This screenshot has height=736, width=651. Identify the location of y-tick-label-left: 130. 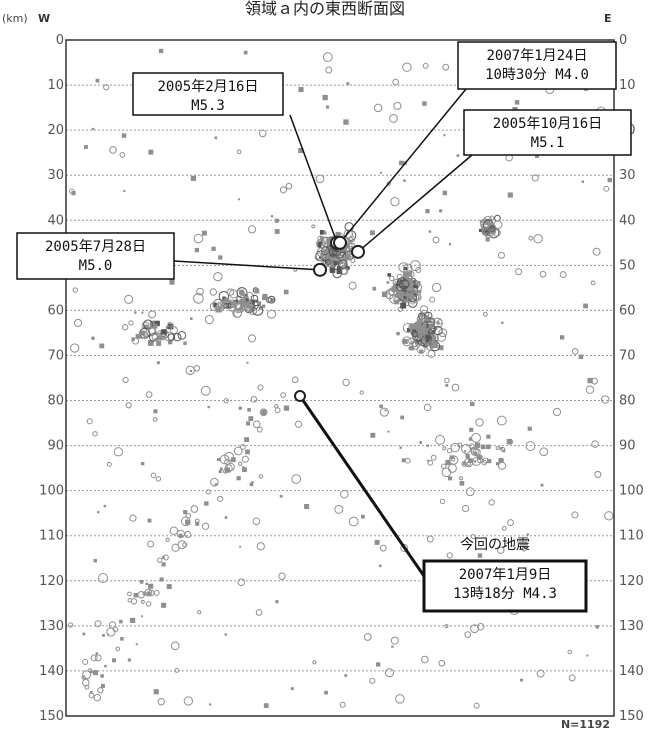
(51, 626).